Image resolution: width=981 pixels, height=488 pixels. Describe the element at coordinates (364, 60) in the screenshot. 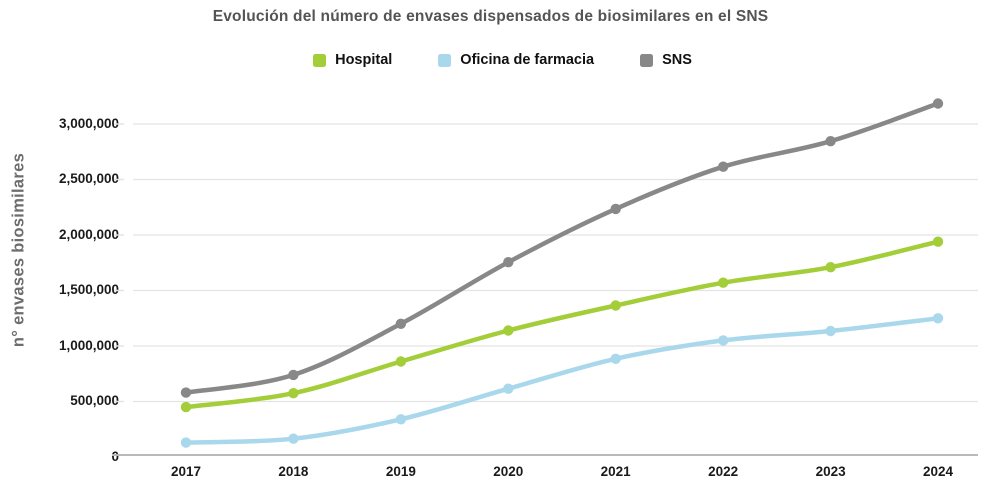

I see `legend-label: Hospital` at that location.